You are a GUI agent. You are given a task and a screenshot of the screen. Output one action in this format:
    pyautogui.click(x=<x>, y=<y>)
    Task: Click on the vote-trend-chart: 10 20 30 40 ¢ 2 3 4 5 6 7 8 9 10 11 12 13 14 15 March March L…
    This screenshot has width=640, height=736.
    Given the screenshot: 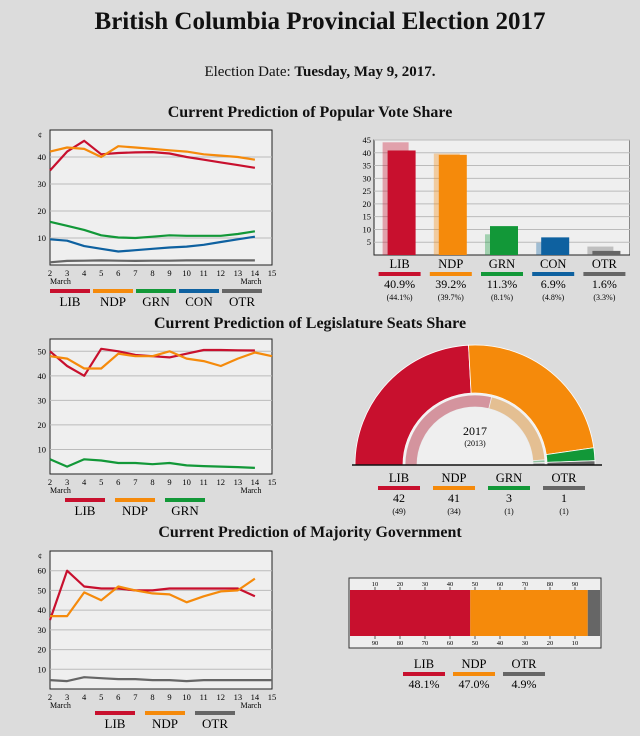 What is the action you would take?
    pyautogui.click(x=157, y=219)
    